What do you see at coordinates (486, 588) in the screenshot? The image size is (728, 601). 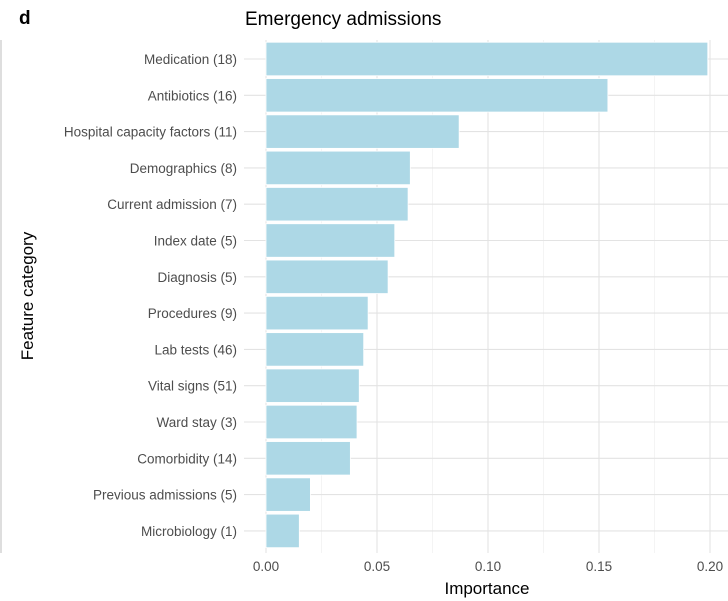 I see `x-axis-title: Importance` at bounding box center [486, 588].